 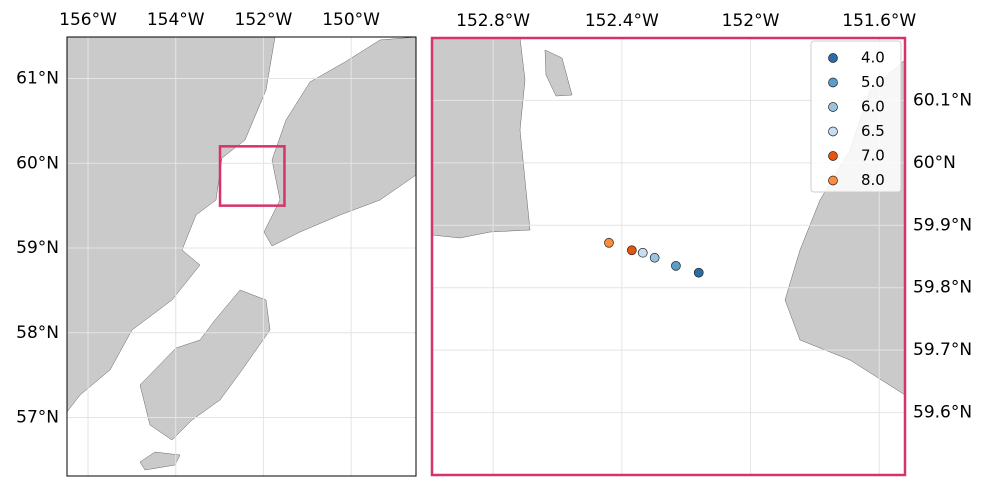 I want to click on x-tick-label: 151.6°W, so click(x=879, y=21).